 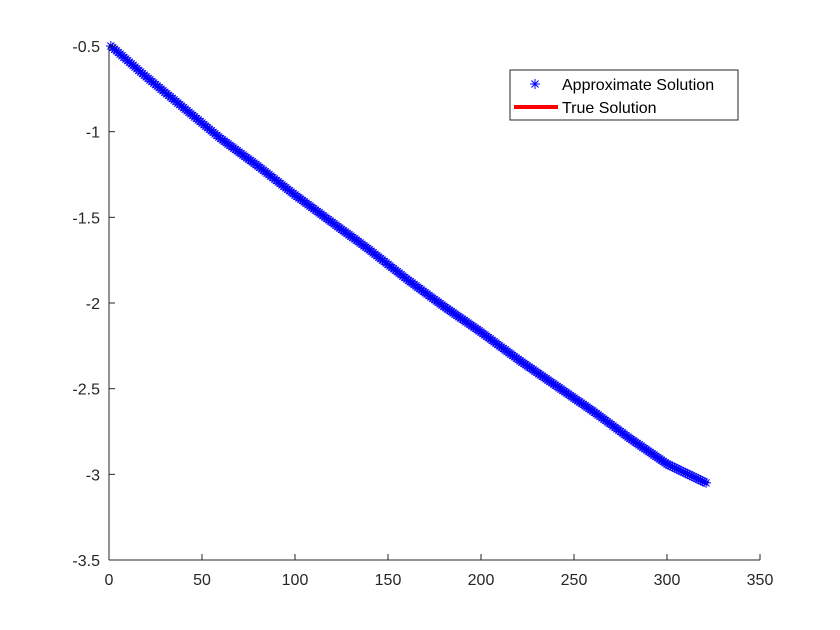 What do you see at coordinates (609, 108) in the screenshot?
I see `legend-label: True Solution` at bounding box center [609, 108].